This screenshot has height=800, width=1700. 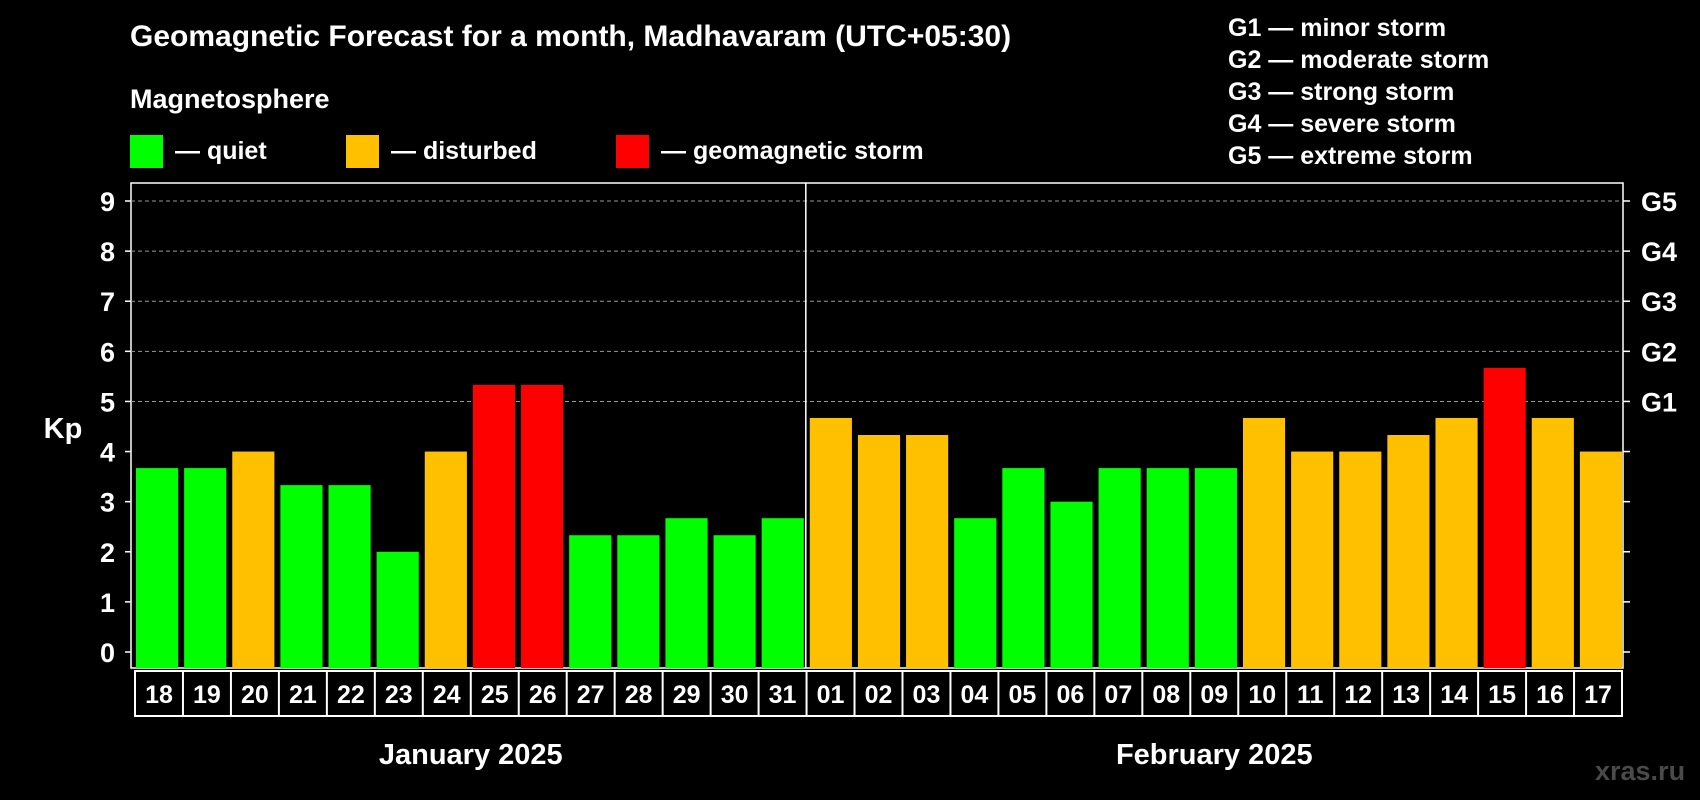 I want to click on day-label-strip, so click(x=878, y=693).